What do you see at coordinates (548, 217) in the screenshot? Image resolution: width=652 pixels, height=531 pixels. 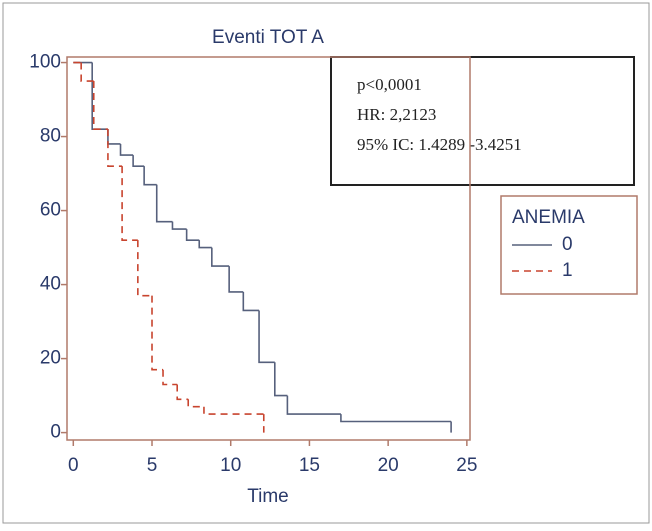 I see `legend-title: ANEMIA` at bounding box center [548, 217].